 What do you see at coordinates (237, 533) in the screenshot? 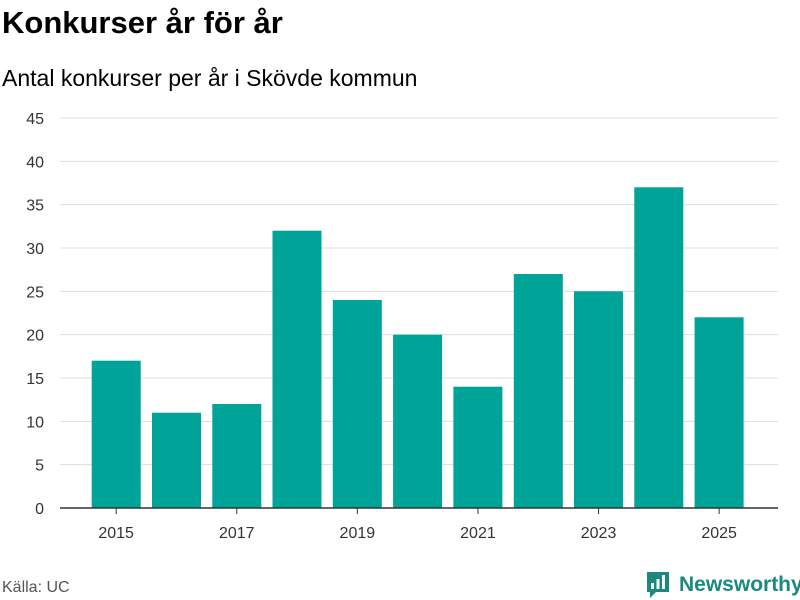
I see `x-tick-label: 2017` at bounding box center [237, 533].